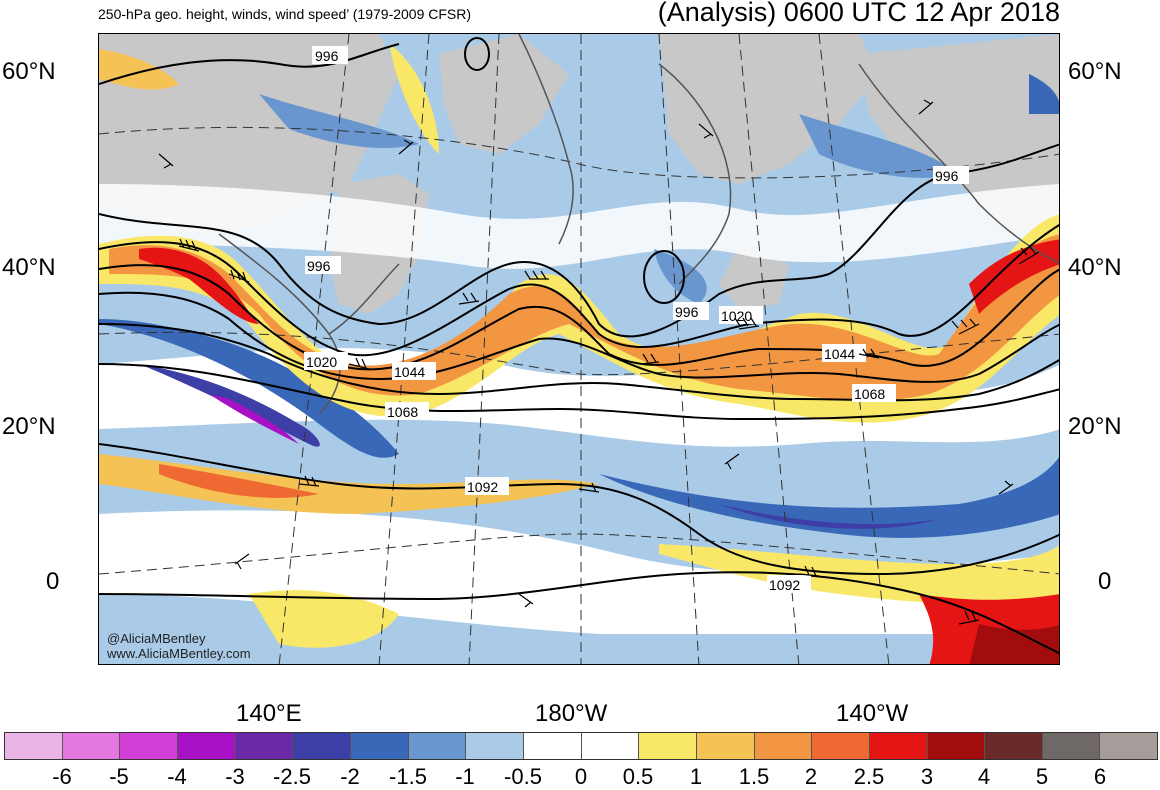  What do you see at coordinates (1042, 776) in the screenshot?
I see `colorbar-tick: 5` at bounding box center [1042, 776].